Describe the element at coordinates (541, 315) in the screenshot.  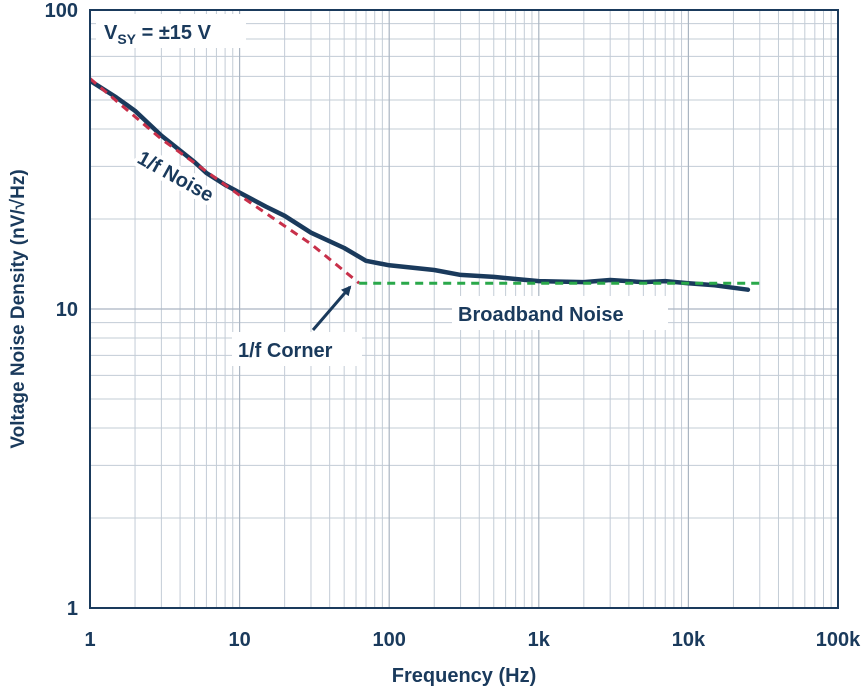
I see `broadband-label: Broadband Noise` at that location.